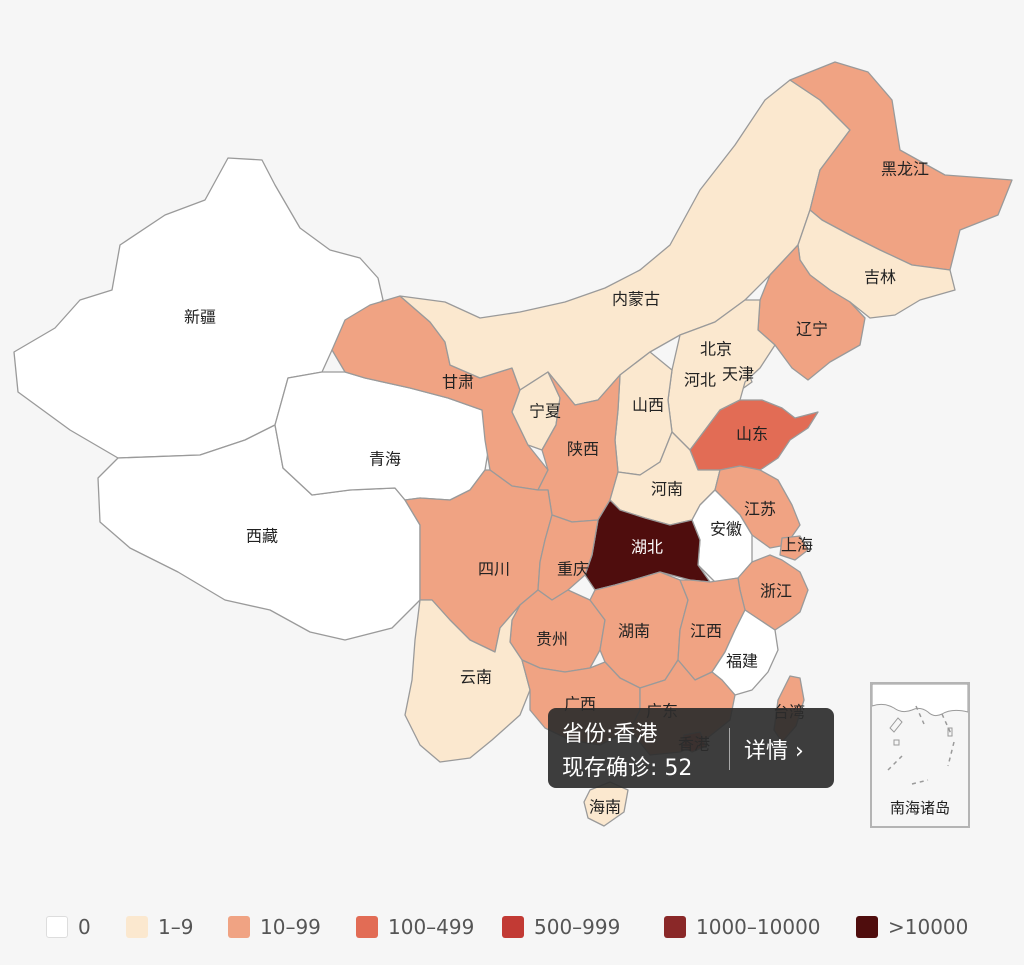 The image size is (1024, 965). I want to click on legend-label: 1–9, so click(176, 927).